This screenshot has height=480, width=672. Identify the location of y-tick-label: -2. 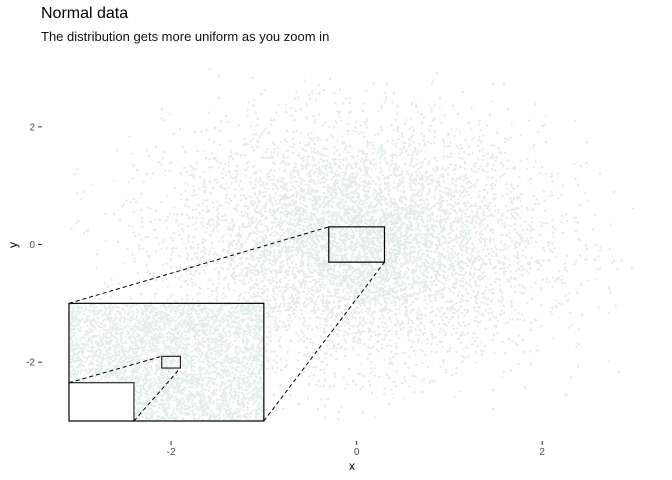
(30, 363).